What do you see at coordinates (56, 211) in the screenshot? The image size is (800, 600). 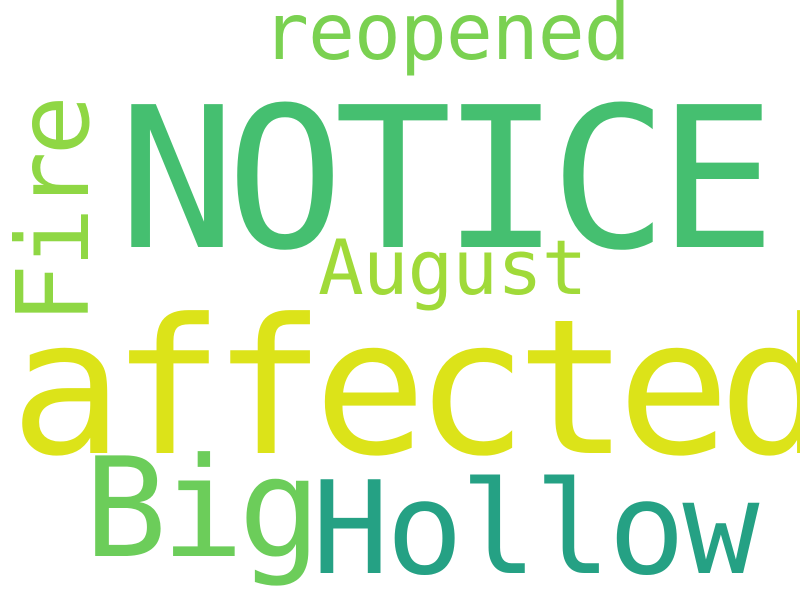 I see `word-fire: Fire` at bounding box center [56, 211].